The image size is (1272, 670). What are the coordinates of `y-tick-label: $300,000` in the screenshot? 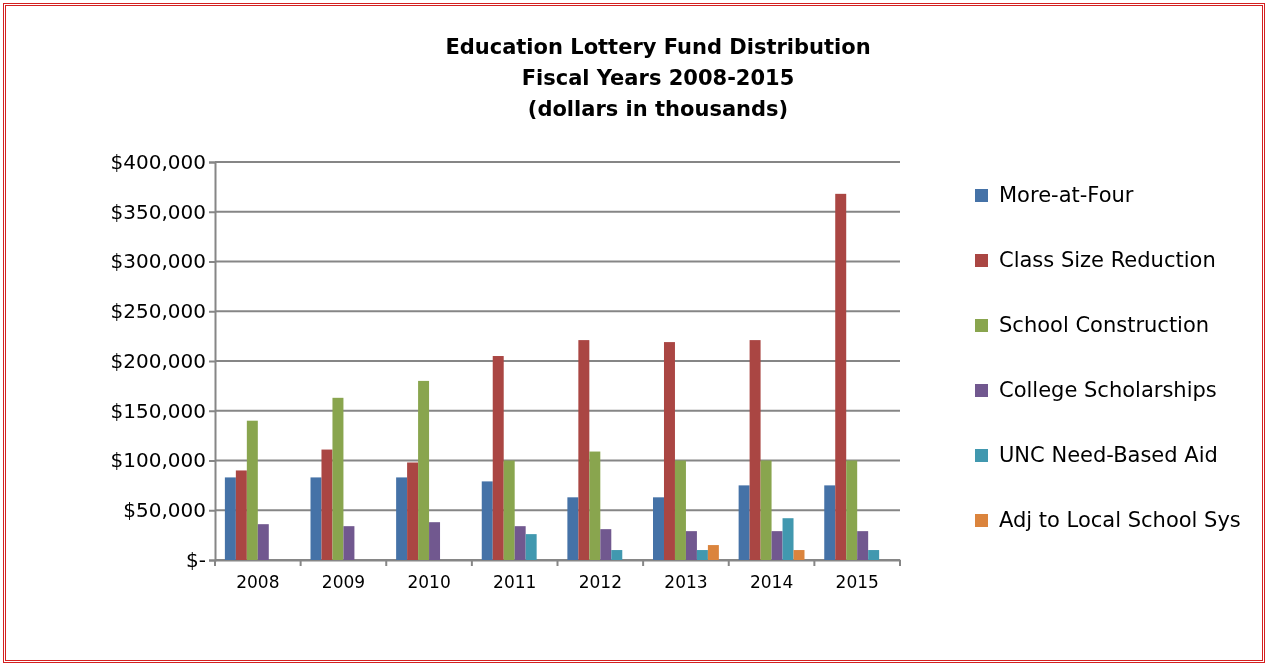 It's located at (158, 261).